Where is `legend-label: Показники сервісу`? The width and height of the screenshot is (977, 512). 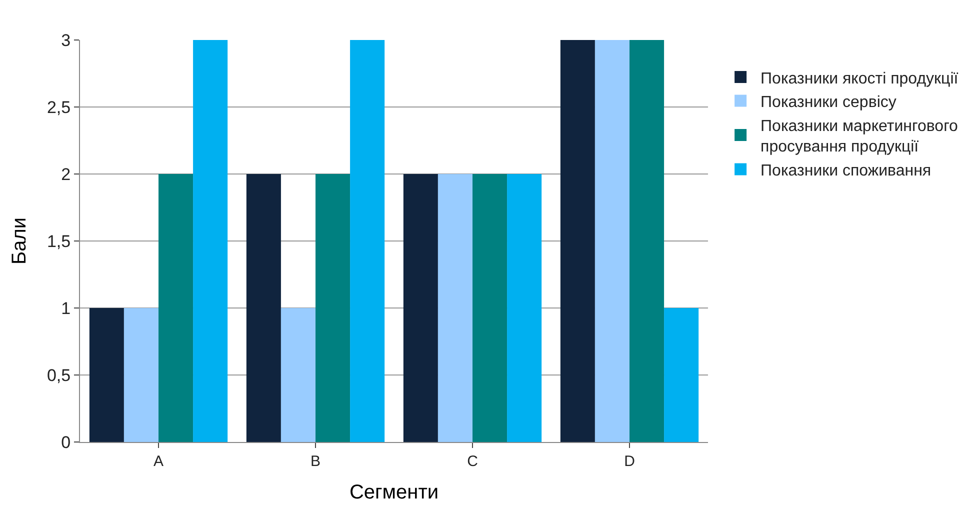 legend-label: Показники сервісу is located at coordinates (828, 103).